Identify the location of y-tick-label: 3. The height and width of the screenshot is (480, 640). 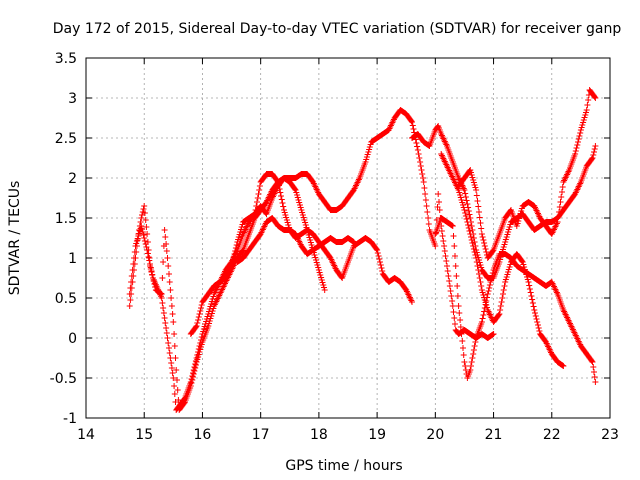
(72, 99).